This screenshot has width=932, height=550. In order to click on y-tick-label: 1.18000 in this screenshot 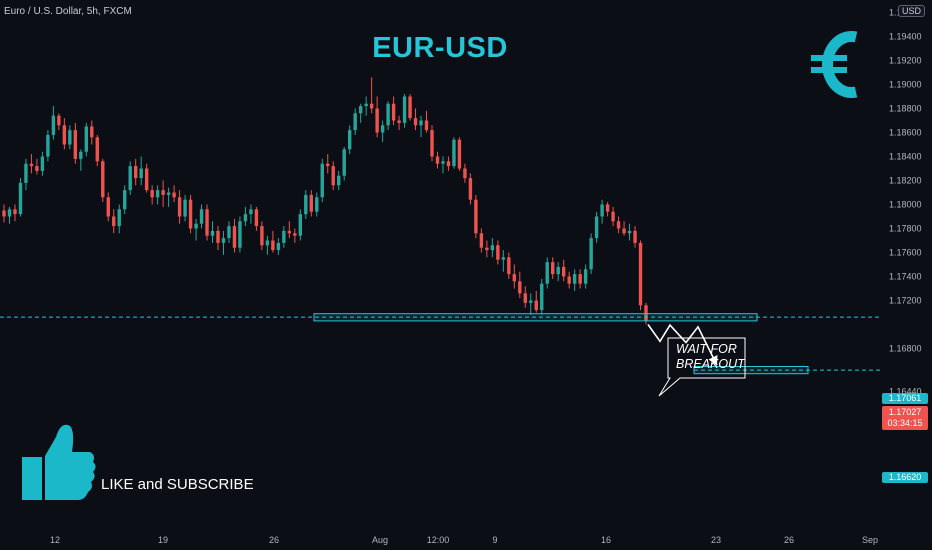, I will do `click(905, 205)`.